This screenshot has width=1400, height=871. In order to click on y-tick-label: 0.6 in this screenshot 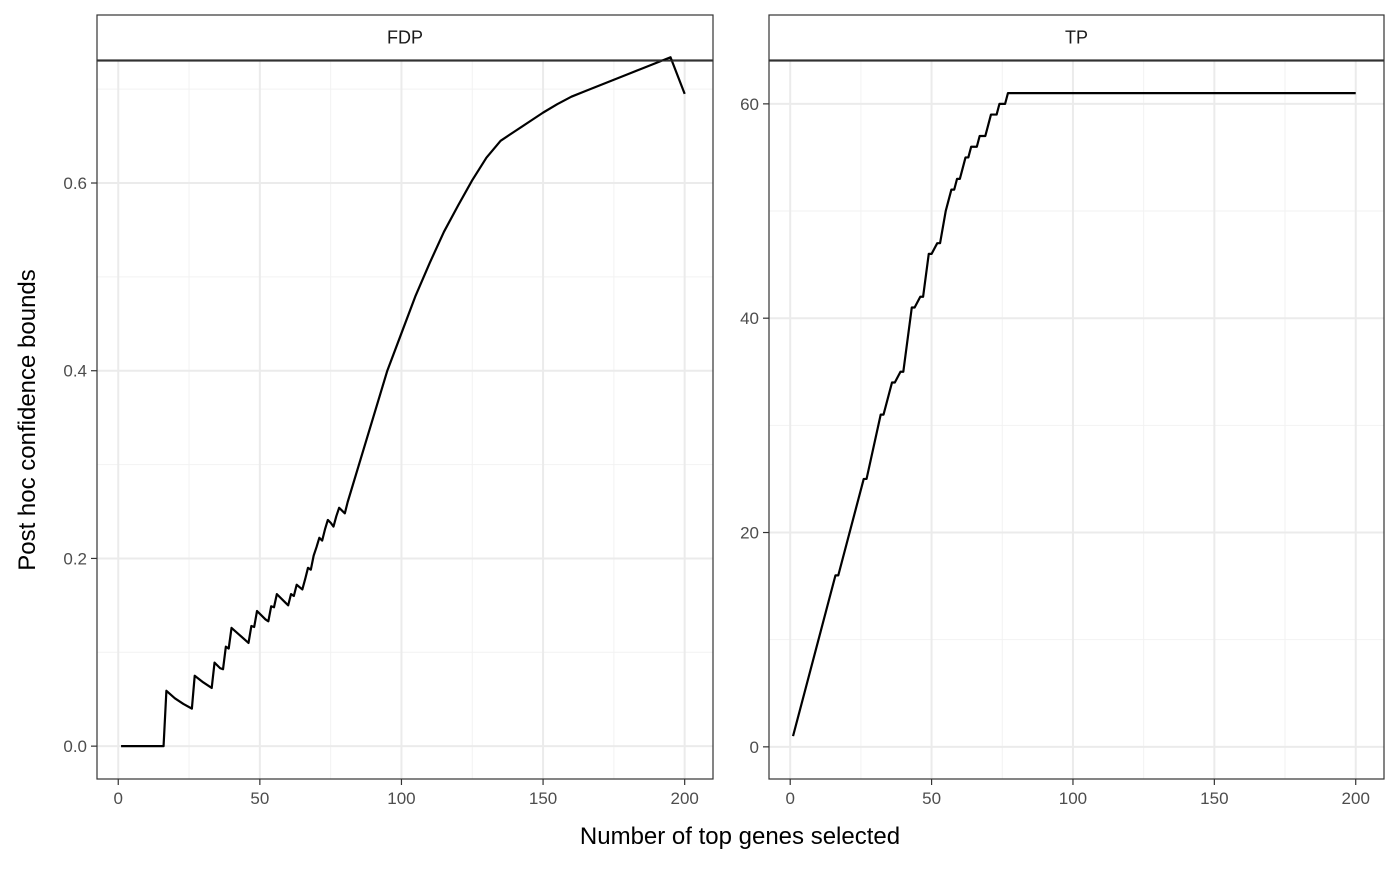, I will do `click(75, 183)`.